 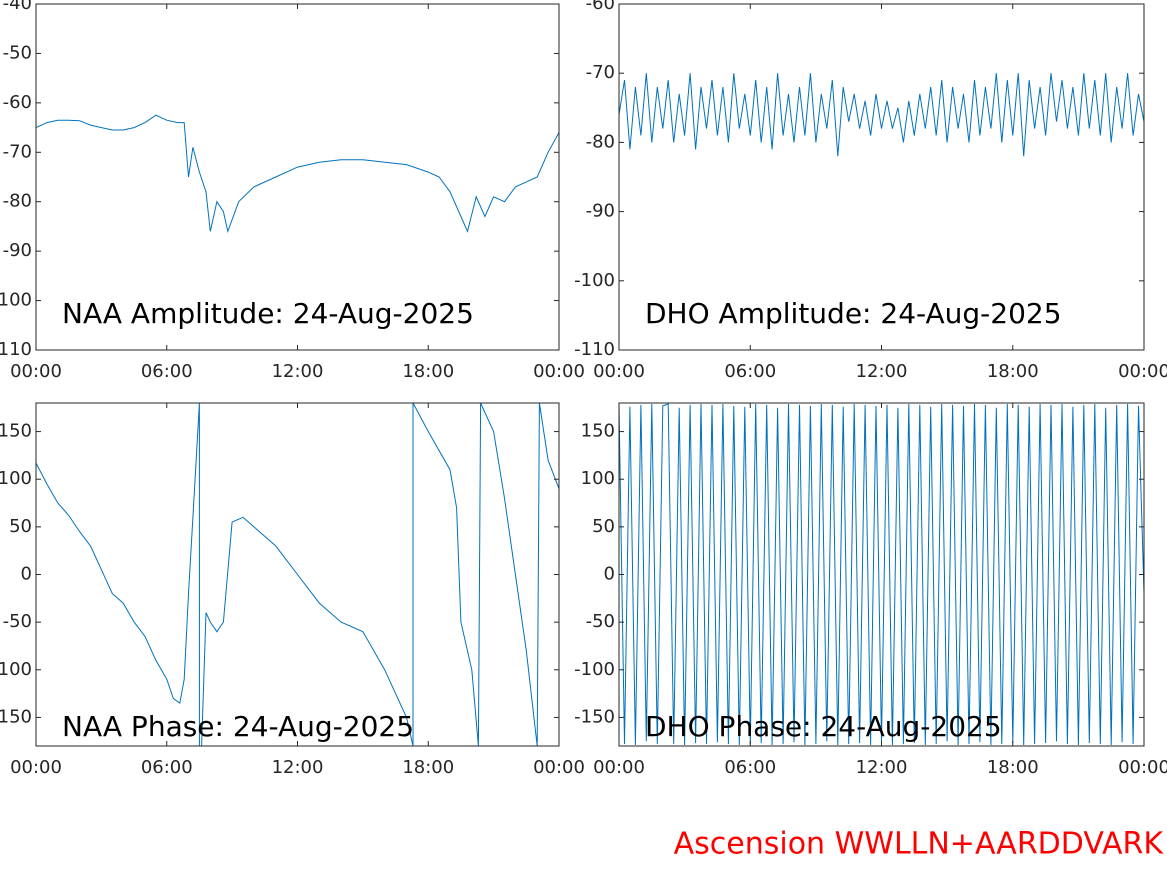 What do you see at coordinates (919, 844) in the screenshot?
I see `footer: Ascension WWLLN+AARDDVARK` at bounding box center [919, 844].